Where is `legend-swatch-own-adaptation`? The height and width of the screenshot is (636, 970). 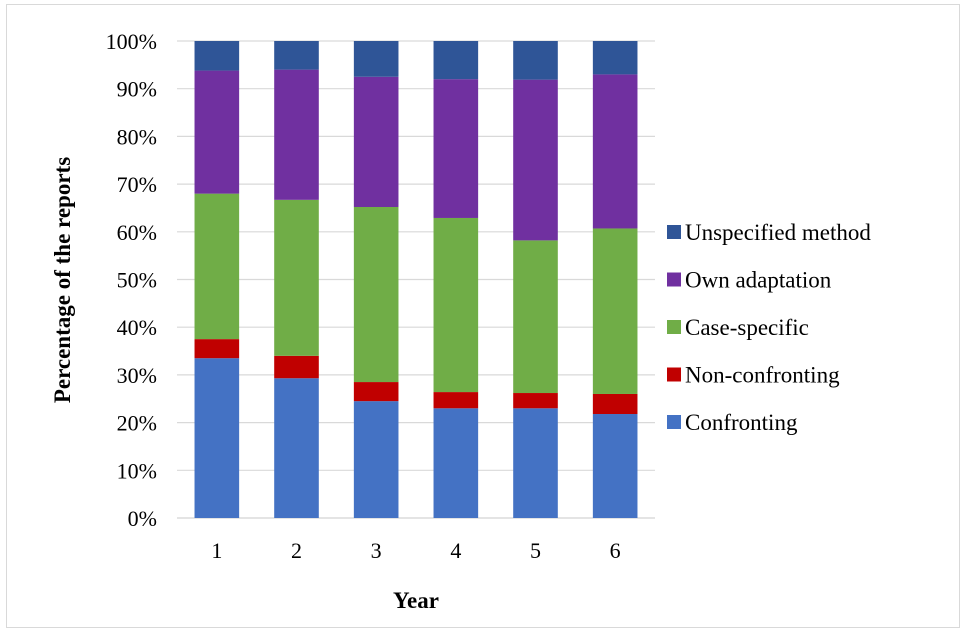 legend-swatch-own-adaptation is located at coordinates (674, 279).